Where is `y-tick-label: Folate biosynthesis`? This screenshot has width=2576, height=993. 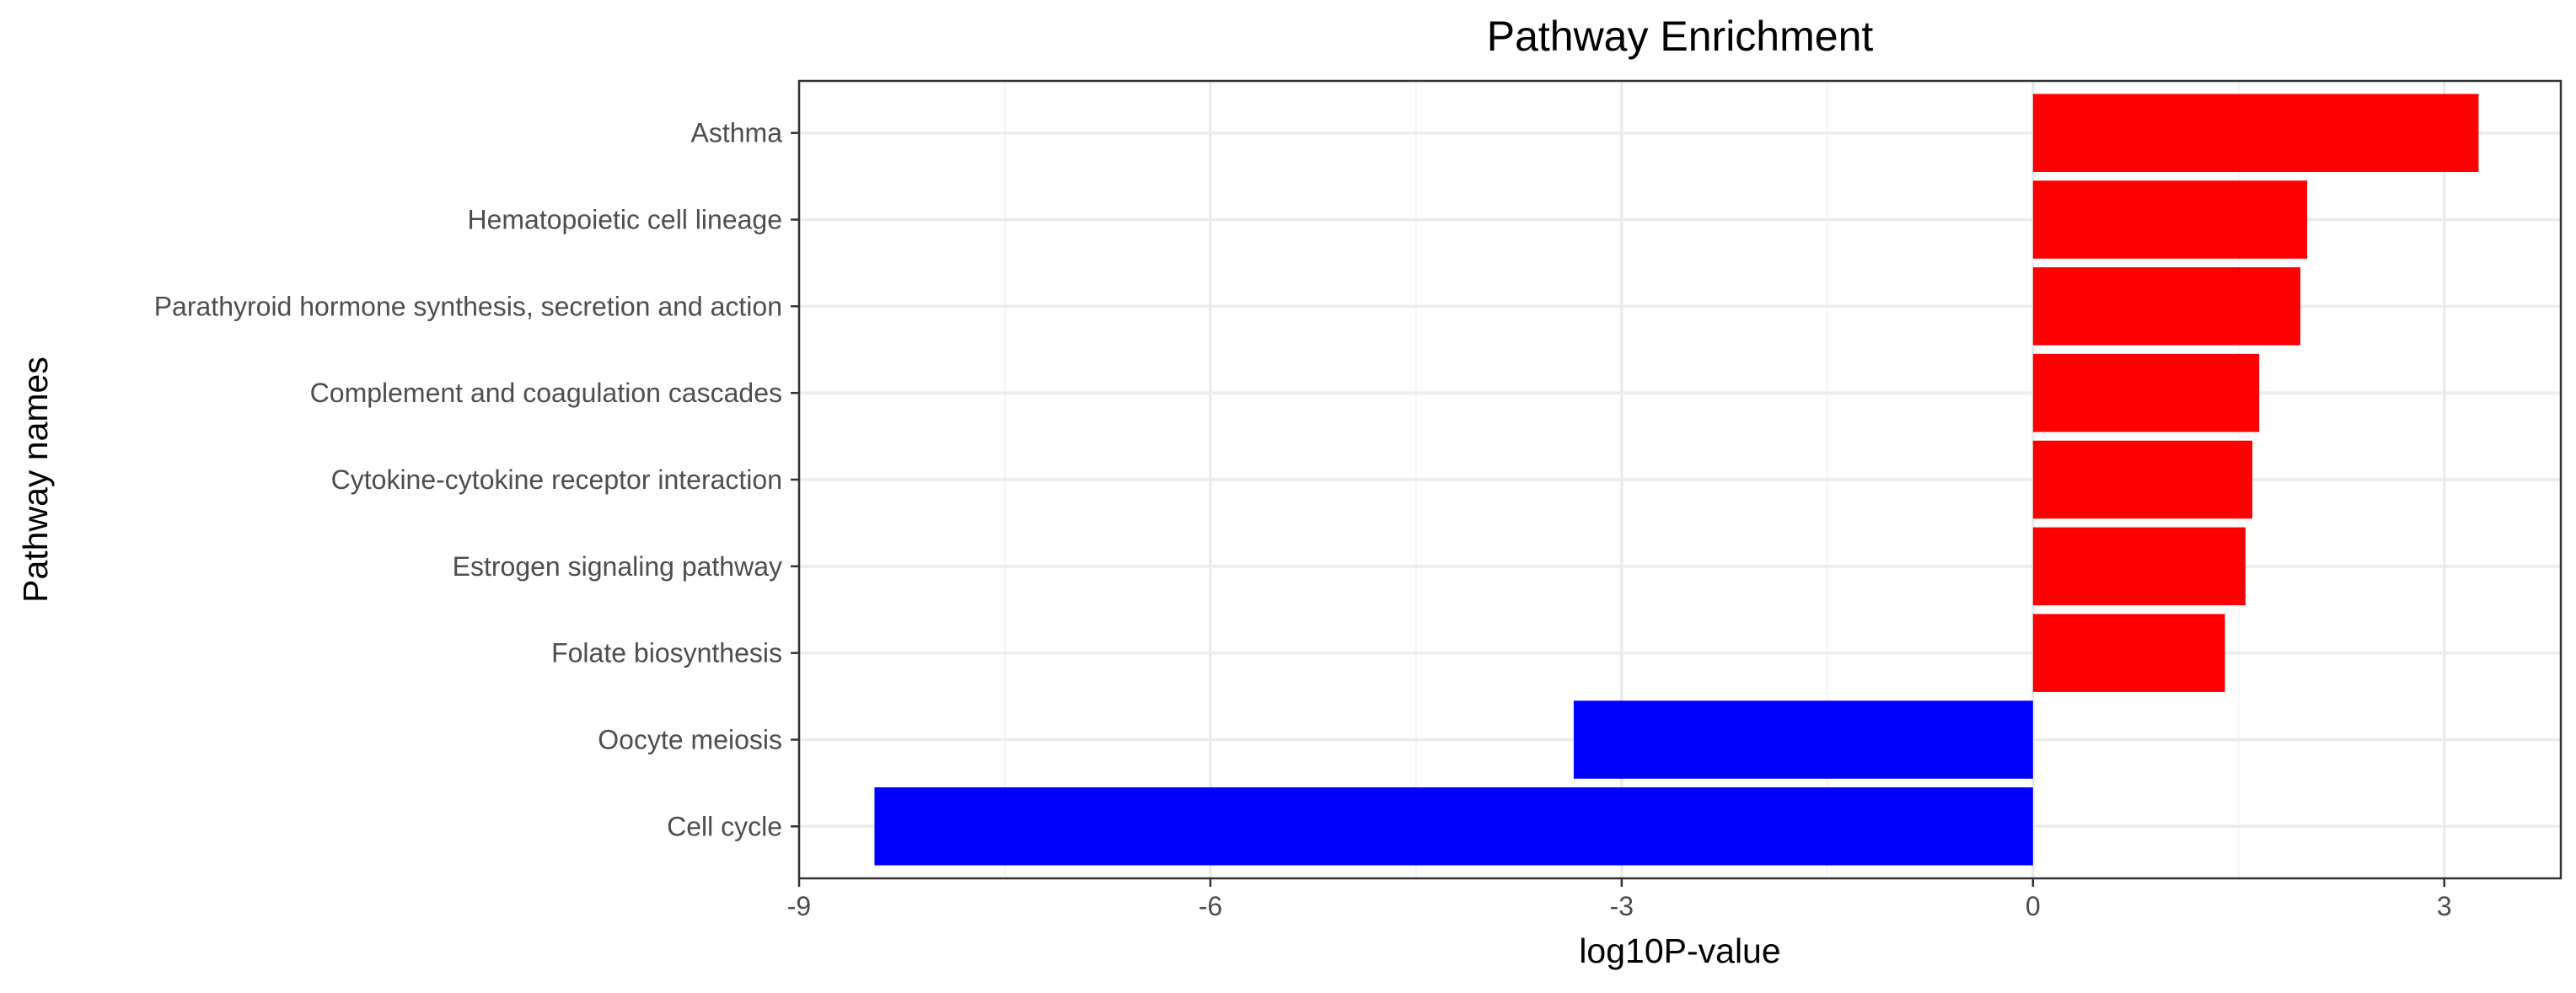 y-tick-label: Folate biosynthesis is located at coordinates (666, 653).